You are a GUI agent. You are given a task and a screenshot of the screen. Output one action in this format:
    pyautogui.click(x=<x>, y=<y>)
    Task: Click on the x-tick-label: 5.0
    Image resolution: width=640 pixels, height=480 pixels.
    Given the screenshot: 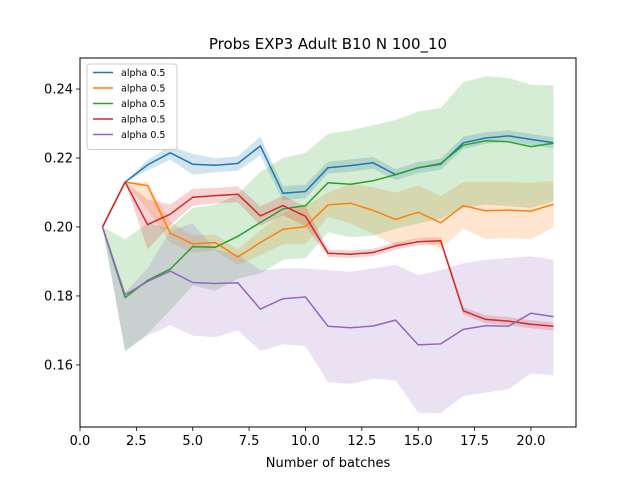 What is the action you would take?
    pyautogui.click(x=192, y=441)
    